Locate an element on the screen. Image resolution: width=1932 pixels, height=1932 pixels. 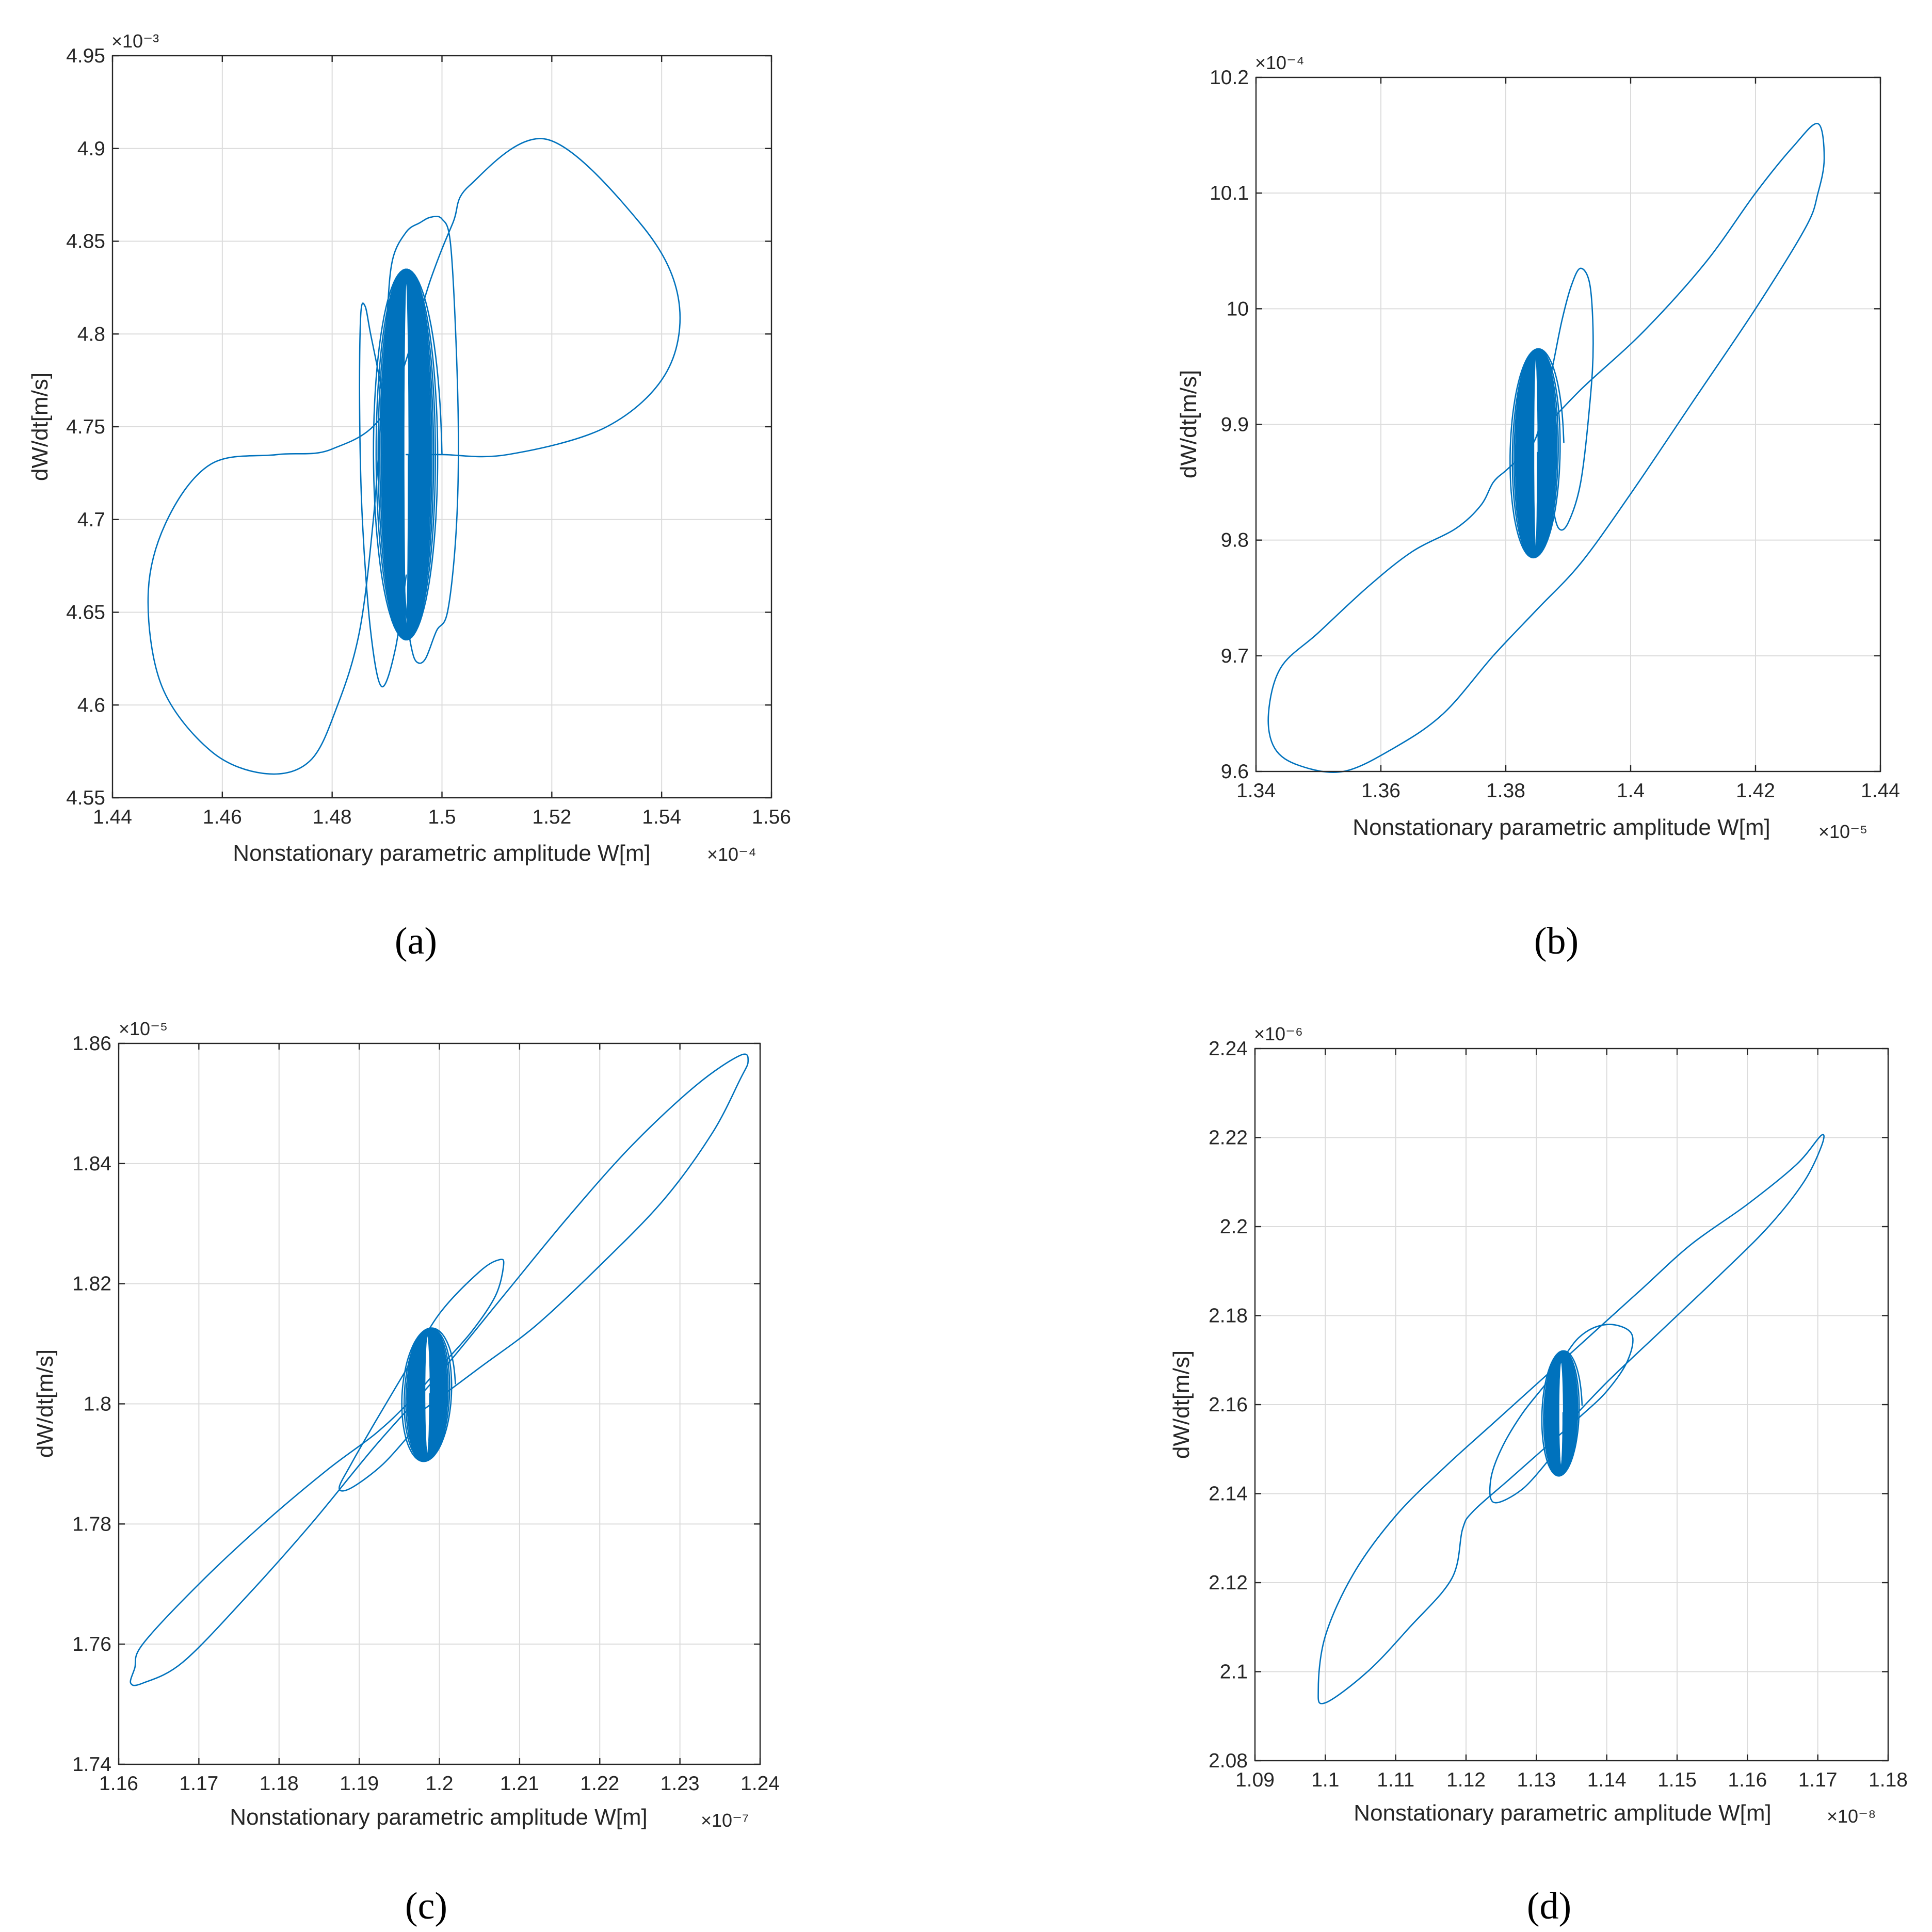
panel-c-x-tick-label: 1.21 is located at coordinates (520, 1784).